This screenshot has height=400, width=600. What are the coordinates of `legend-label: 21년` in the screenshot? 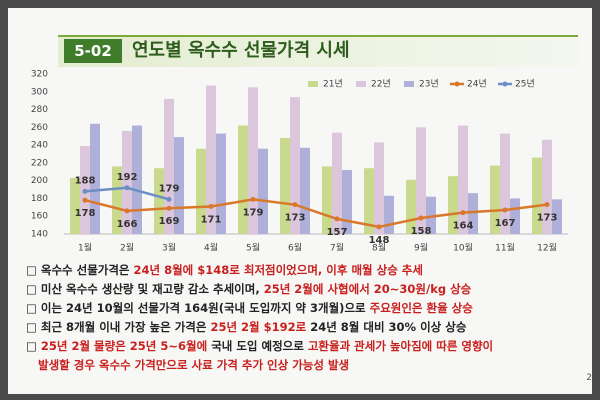 It's located at (333, 84).